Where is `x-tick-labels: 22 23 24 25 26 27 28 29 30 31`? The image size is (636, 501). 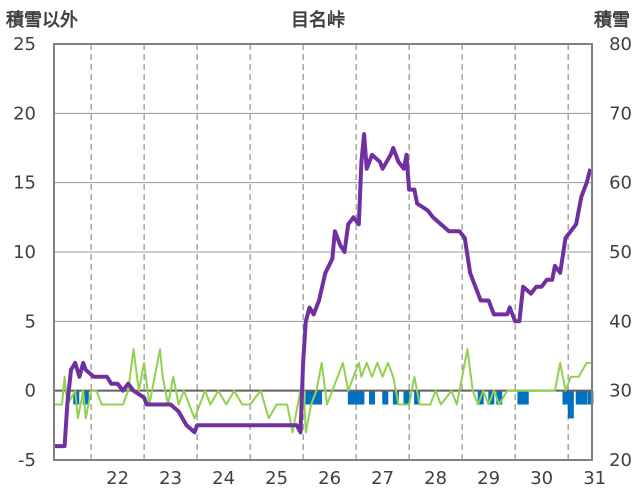 x-tick-labels: 22 23 24 25 26 27 28 29 30 31 is located at coordinates (356, 478).